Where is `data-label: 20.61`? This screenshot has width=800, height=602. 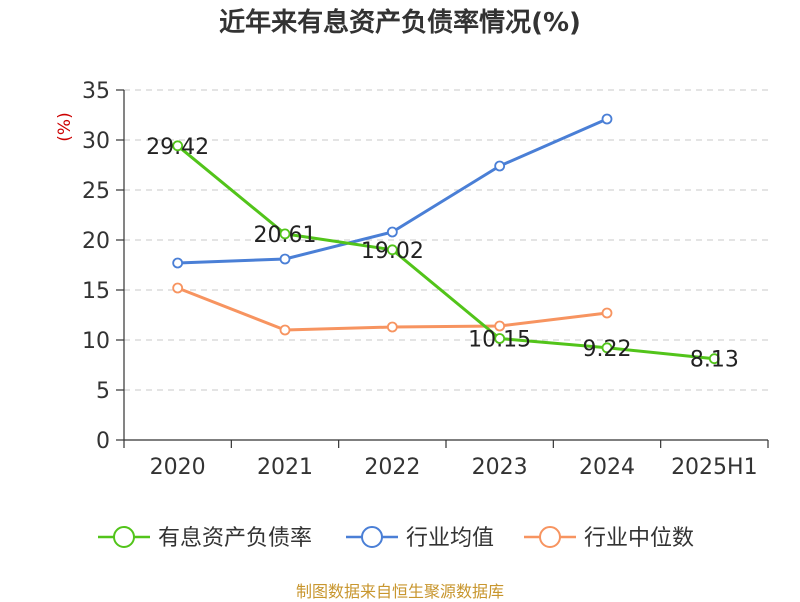 data-label: 20.61 is located at coordinates (285, 235).